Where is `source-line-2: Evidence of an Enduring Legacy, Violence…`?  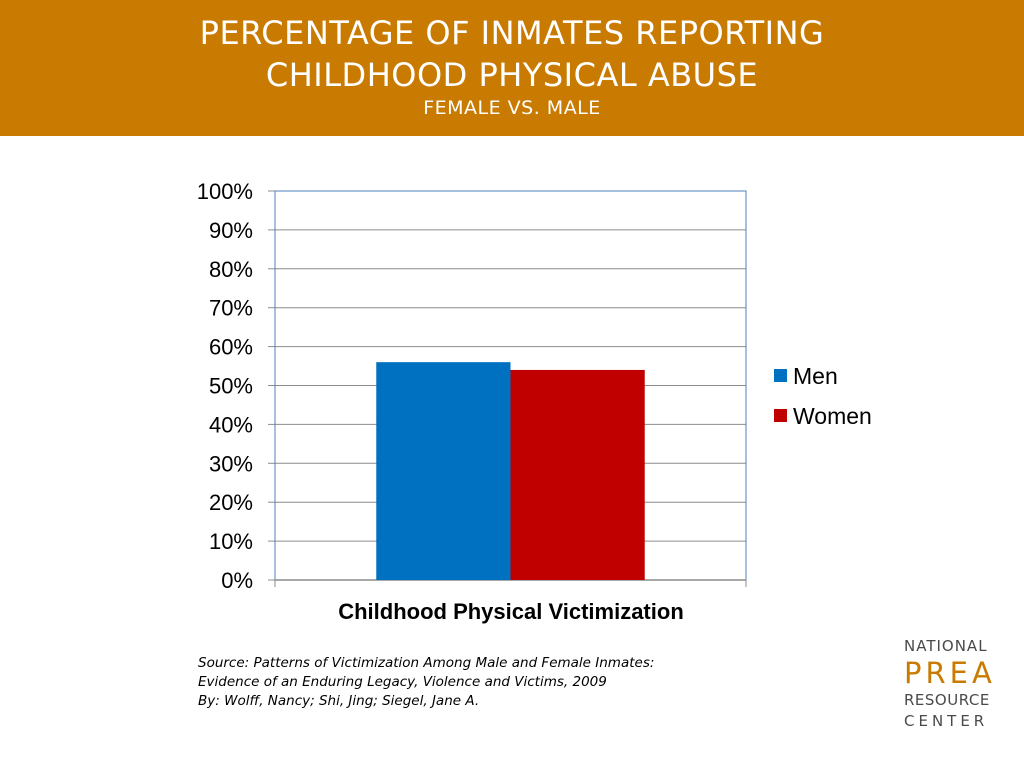
source-line-2: Evidence of an Enduring Legacy, Violence… is located at coordinates (402, 682).